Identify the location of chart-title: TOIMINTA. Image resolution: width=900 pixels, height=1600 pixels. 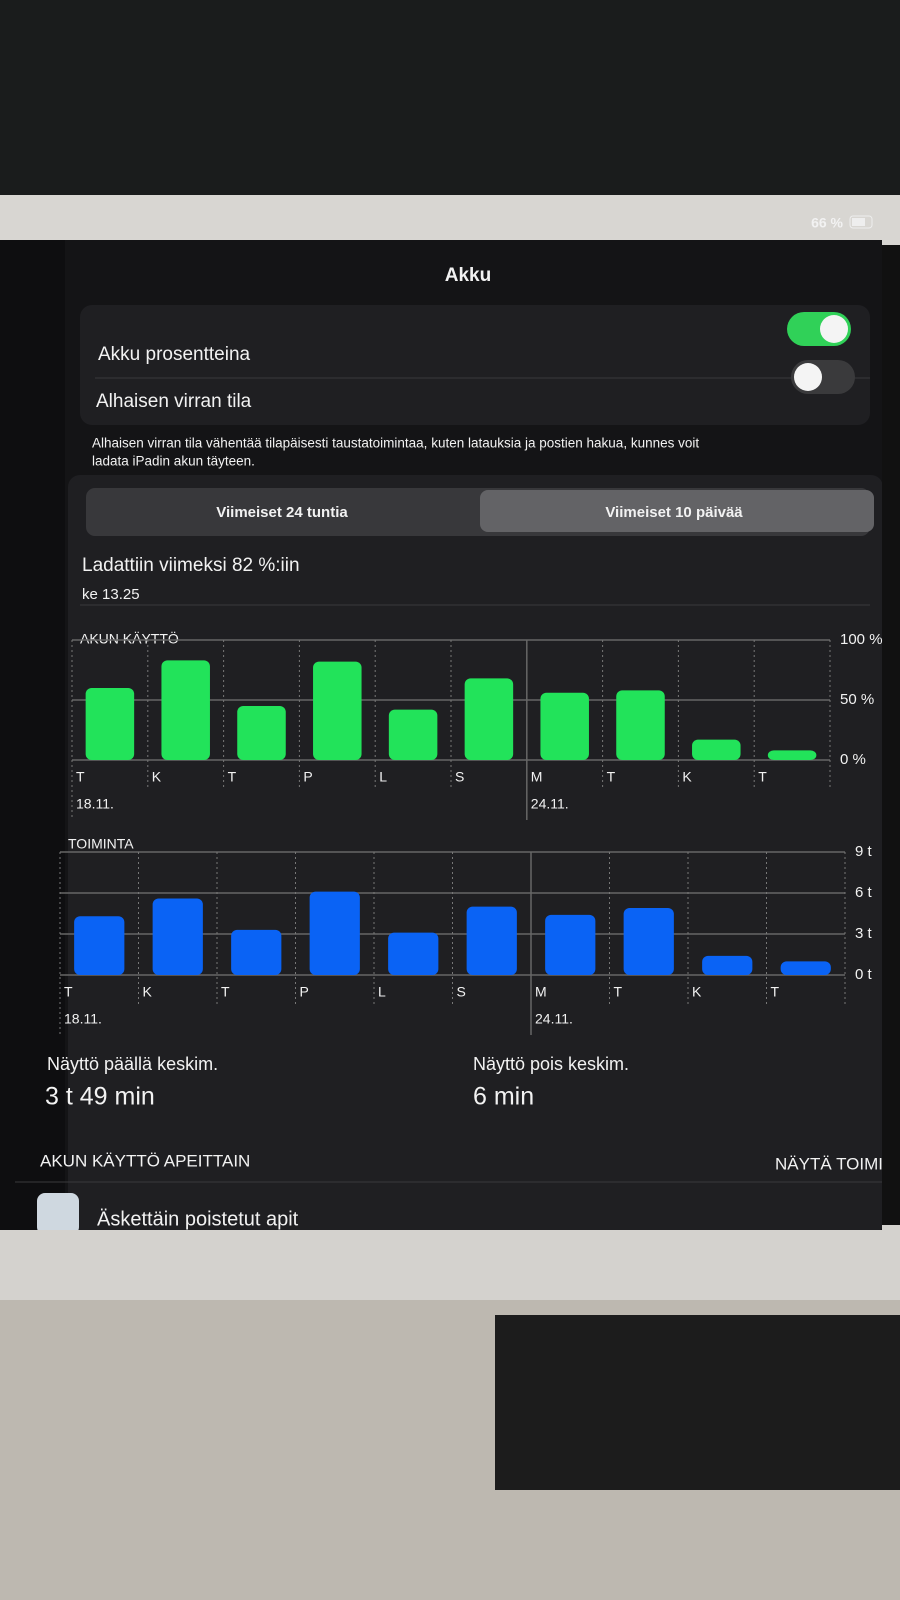
(101, 844).